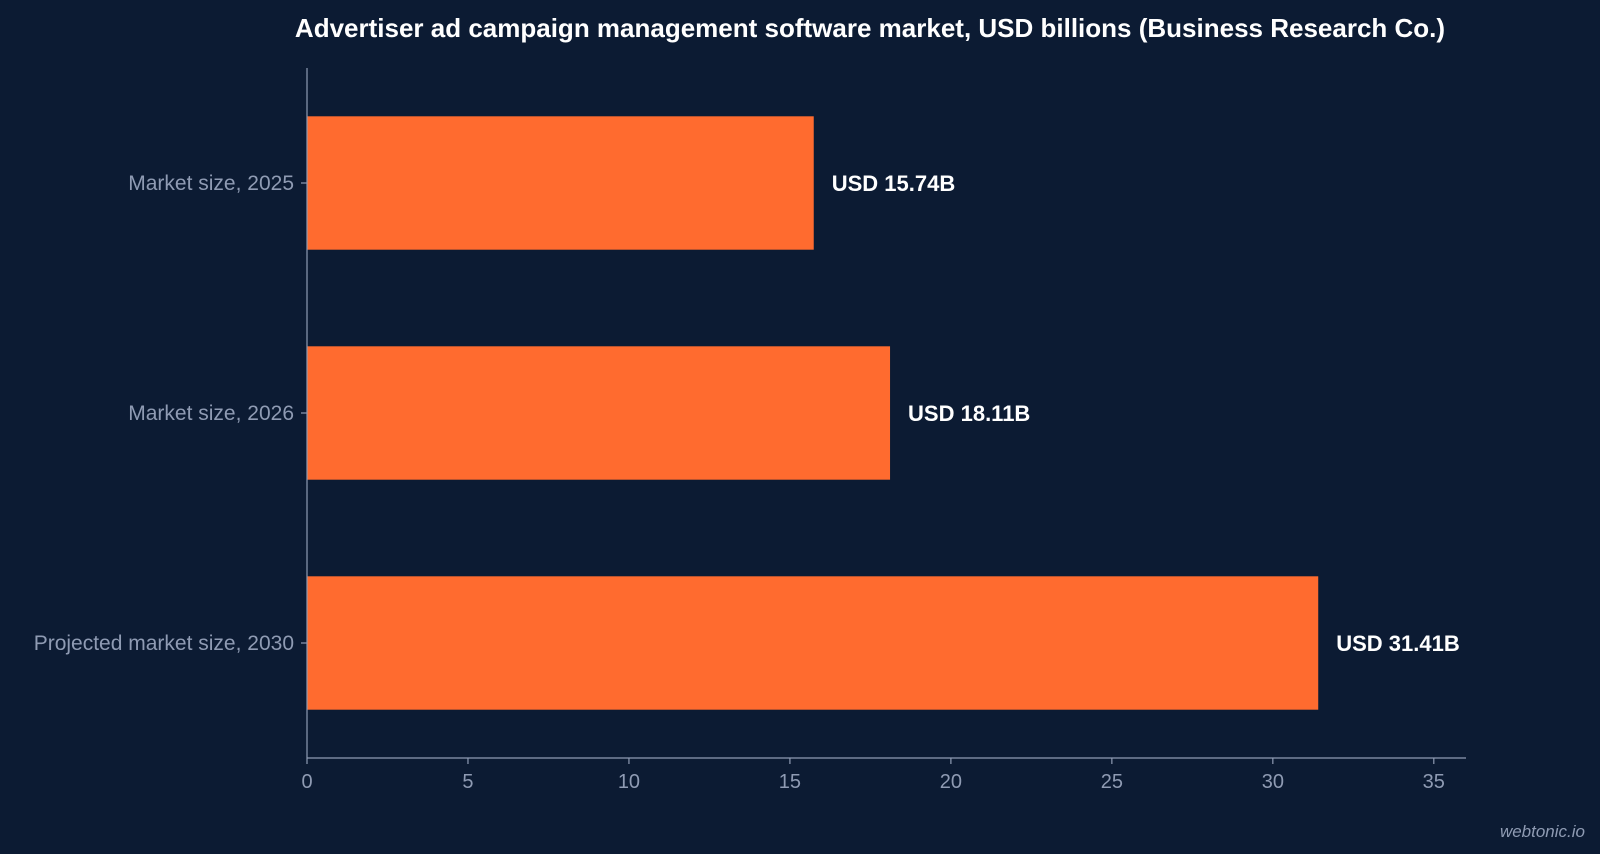  What do you see at coordinates (467, 782) in the screenshot?
I see `x-tick-label-1: 5` at bounding box center [467, 782].